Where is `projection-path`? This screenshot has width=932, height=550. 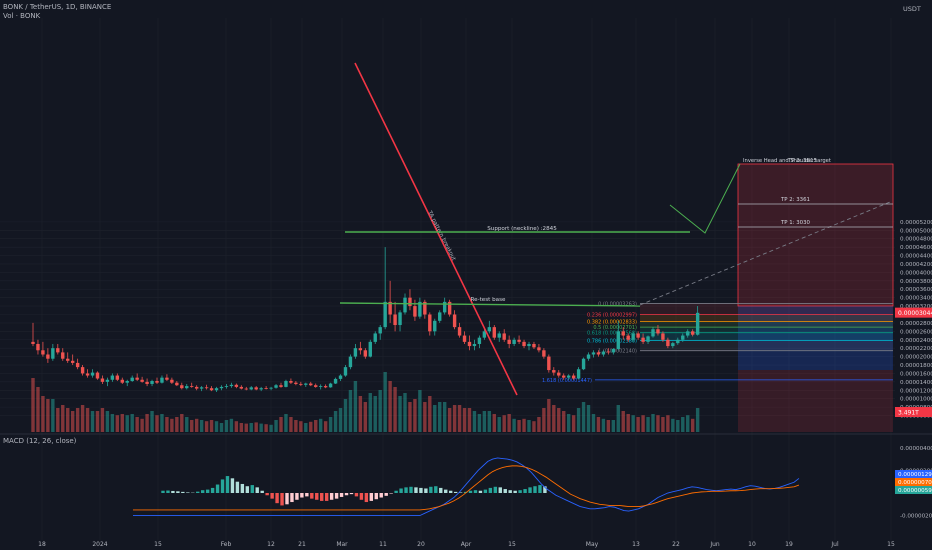
projection-path is located at coordinates (705, 198).